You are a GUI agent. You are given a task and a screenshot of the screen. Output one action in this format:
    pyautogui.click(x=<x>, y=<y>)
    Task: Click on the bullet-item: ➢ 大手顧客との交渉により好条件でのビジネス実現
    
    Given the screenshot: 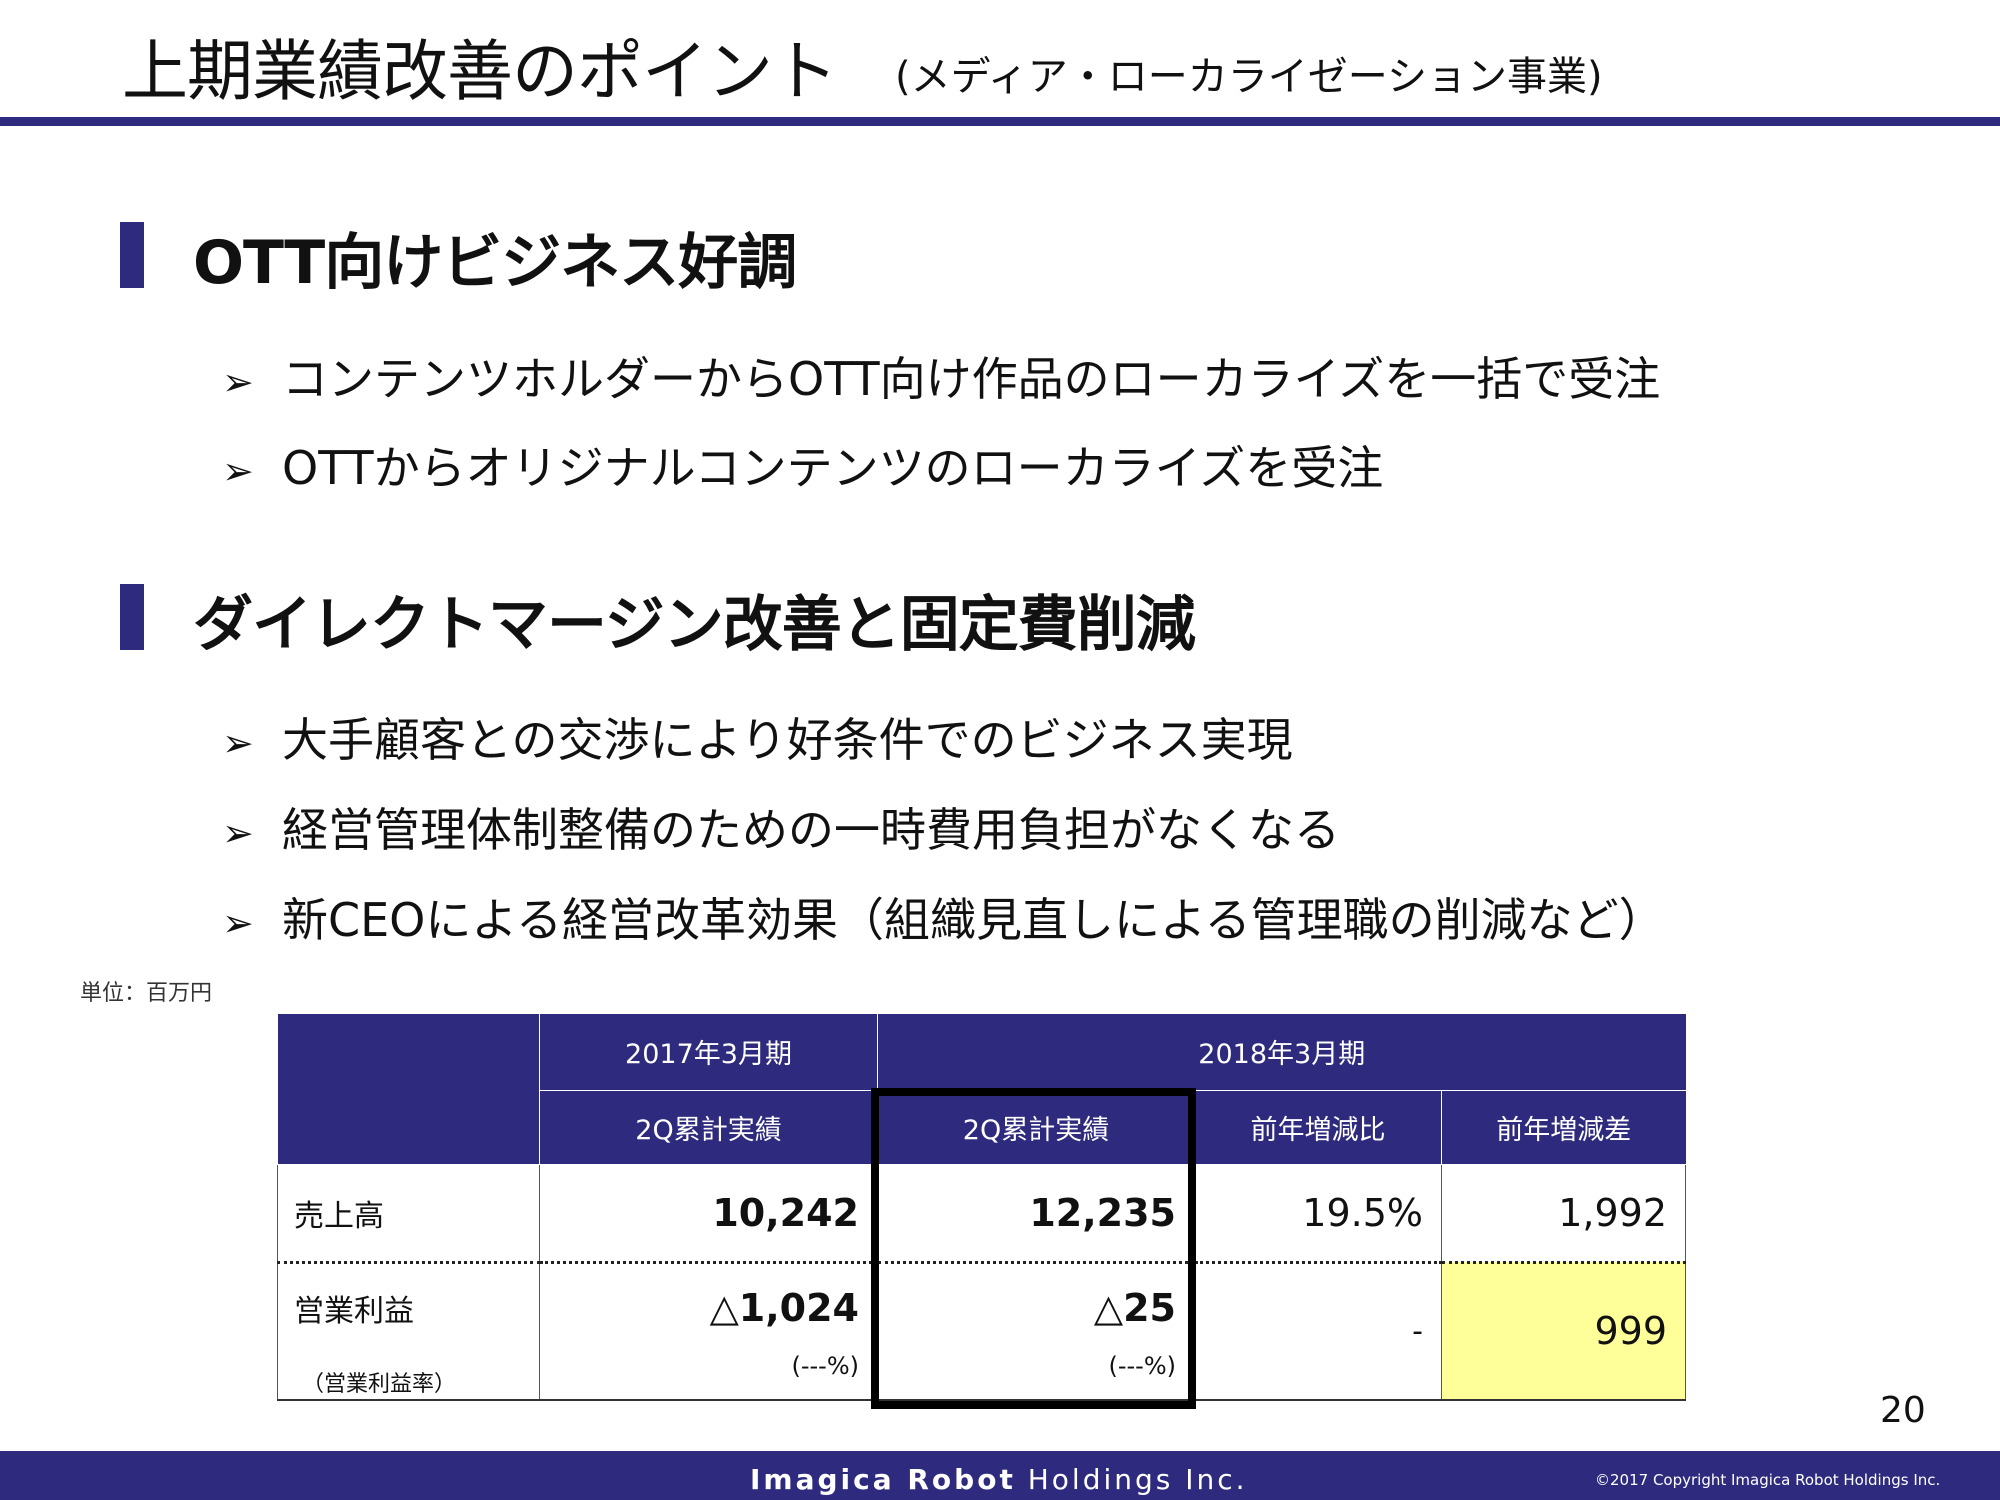 What is the action you would take?
    pyautogui.click(x=757, y=737)
    